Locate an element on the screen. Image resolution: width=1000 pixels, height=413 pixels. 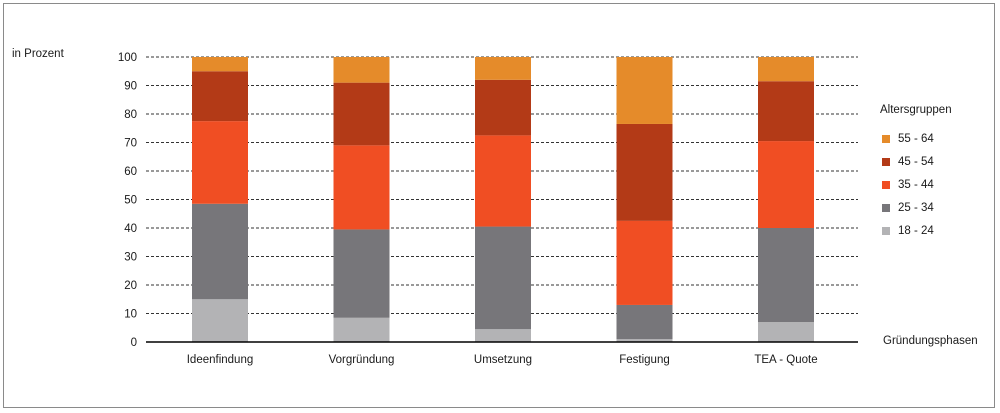
y-tick-label: 60 is located at coordinates (130, 172).